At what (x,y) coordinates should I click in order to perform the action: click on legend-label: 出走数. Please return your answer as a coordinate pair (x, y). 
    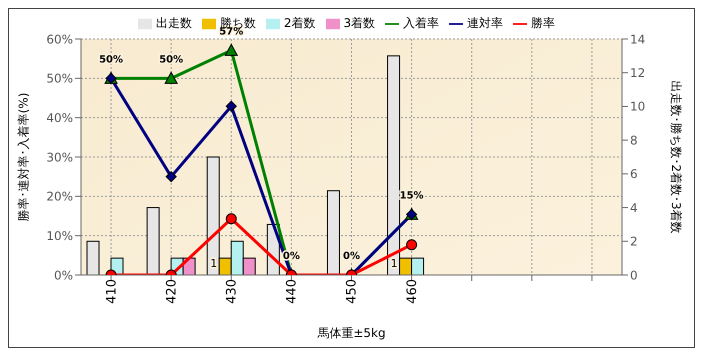
    Looking at the image, I should click on (174, 23).